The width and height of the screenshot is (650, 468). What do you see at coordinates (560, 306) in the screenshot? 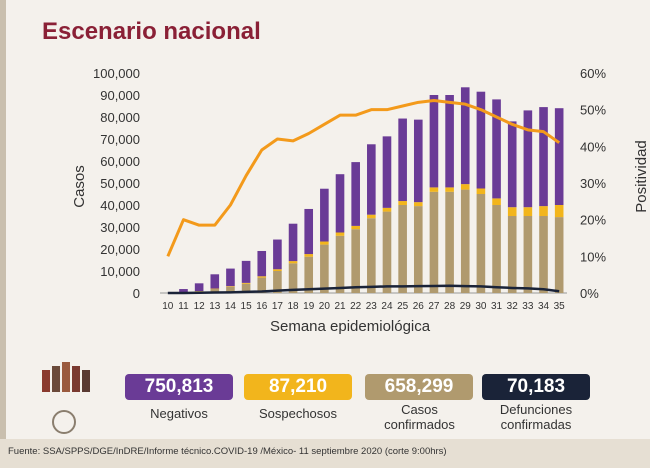
I see `x-tick-label: 35` at bounding box center [560, 306].